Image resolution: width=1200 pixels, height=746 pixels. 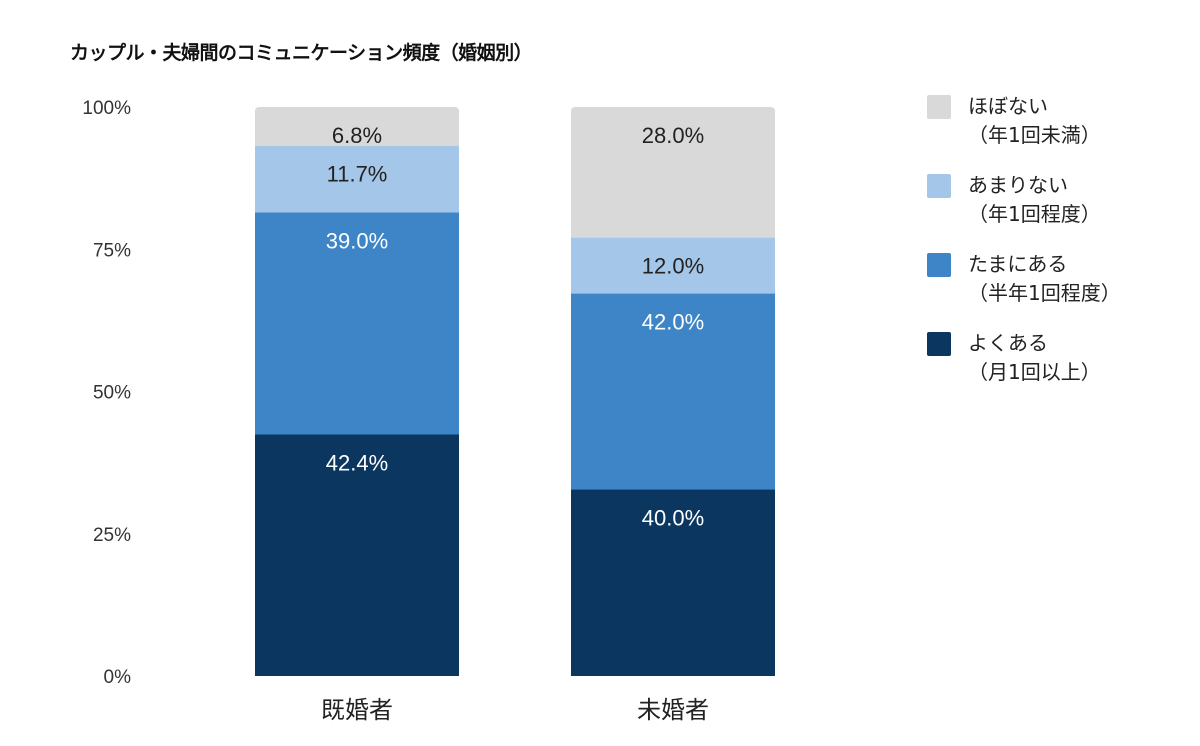 What do you see at coordinates (1018, 185) in the screenshot?
I see `legend-label-main: あまりない` at bounding box center [1018, 185].